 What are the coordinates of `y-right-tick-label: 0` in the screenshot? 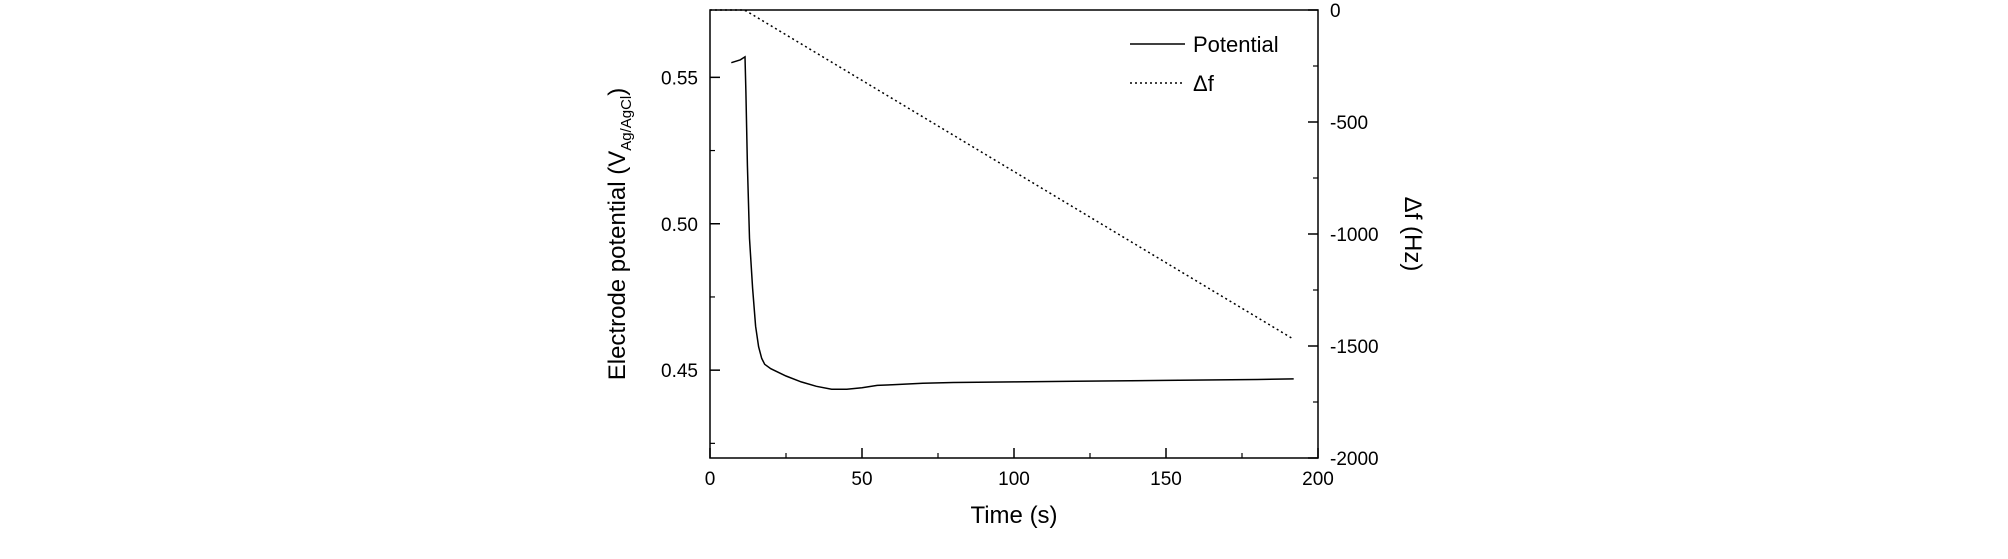 It's located at (1335, 11).